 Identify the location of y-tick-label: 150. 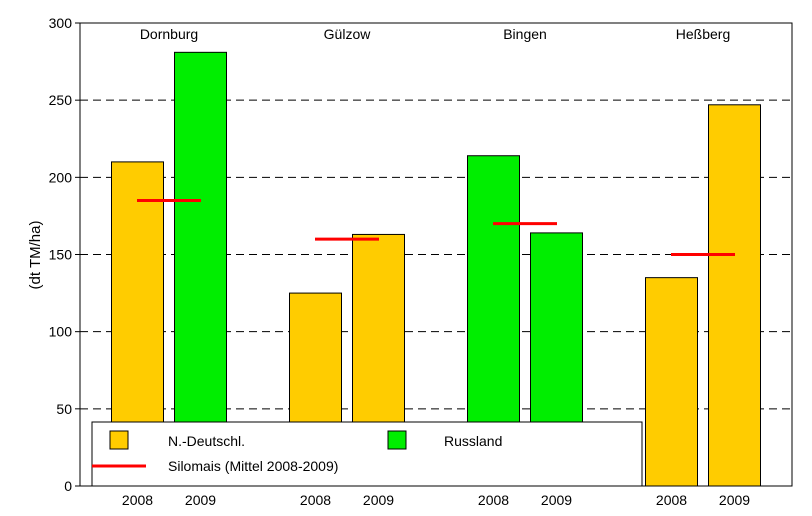
(61, 255).